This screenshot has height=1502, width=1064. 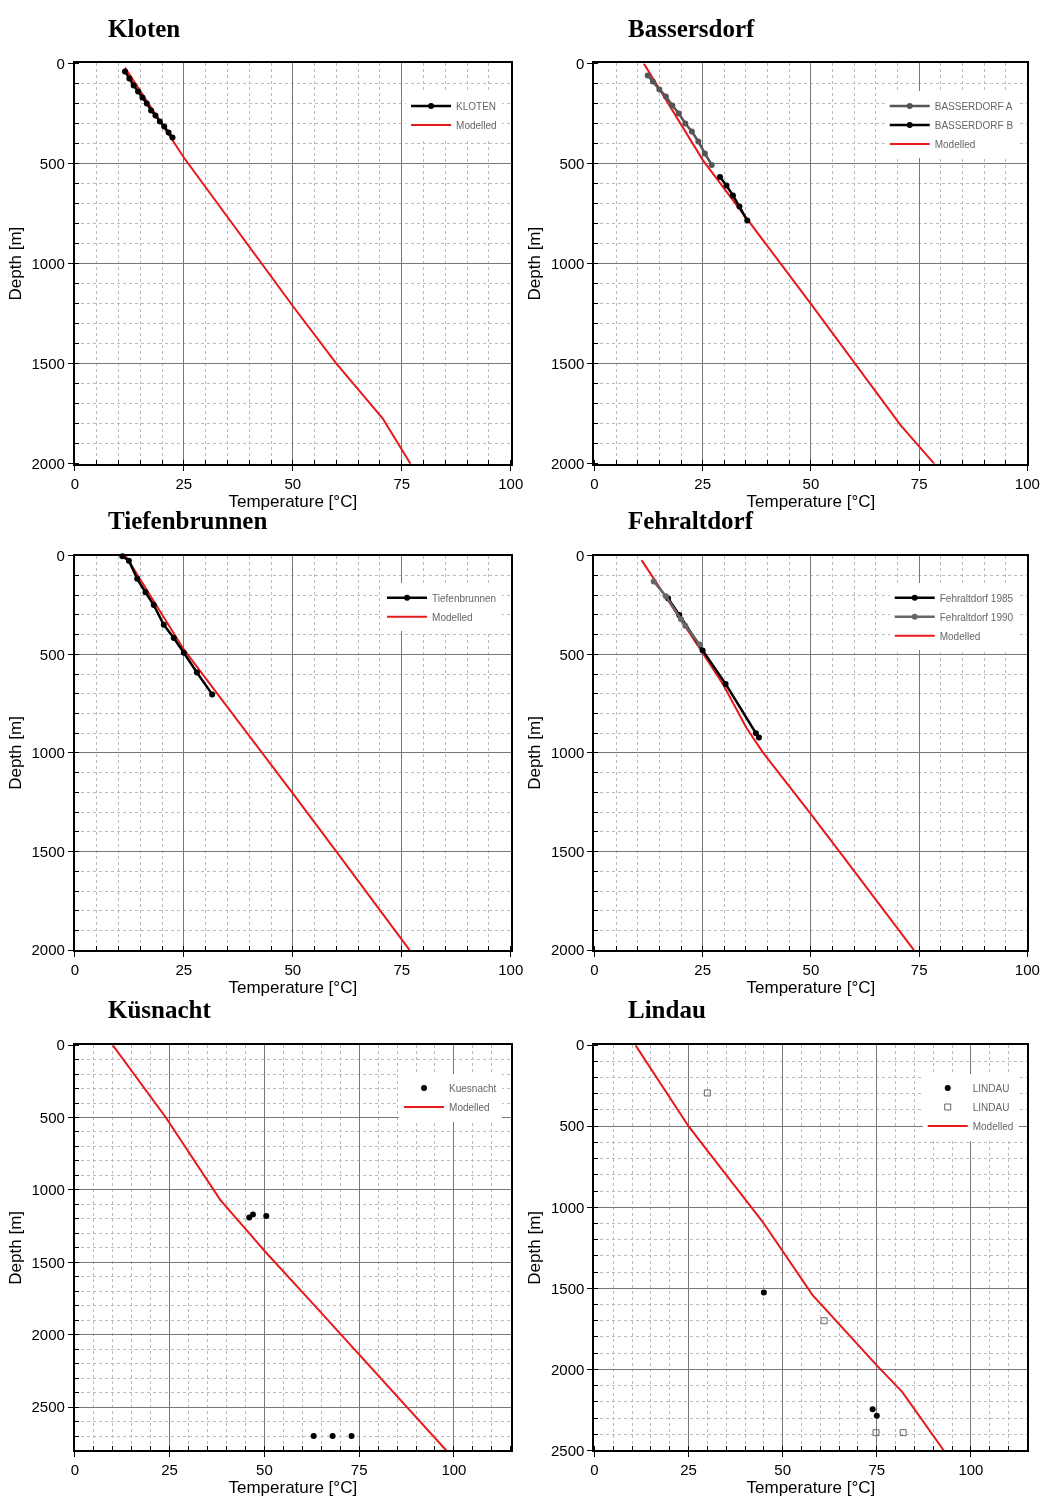 I want to click on legend-label: Fehraltdorf 1990, so click(x=976, y=617).